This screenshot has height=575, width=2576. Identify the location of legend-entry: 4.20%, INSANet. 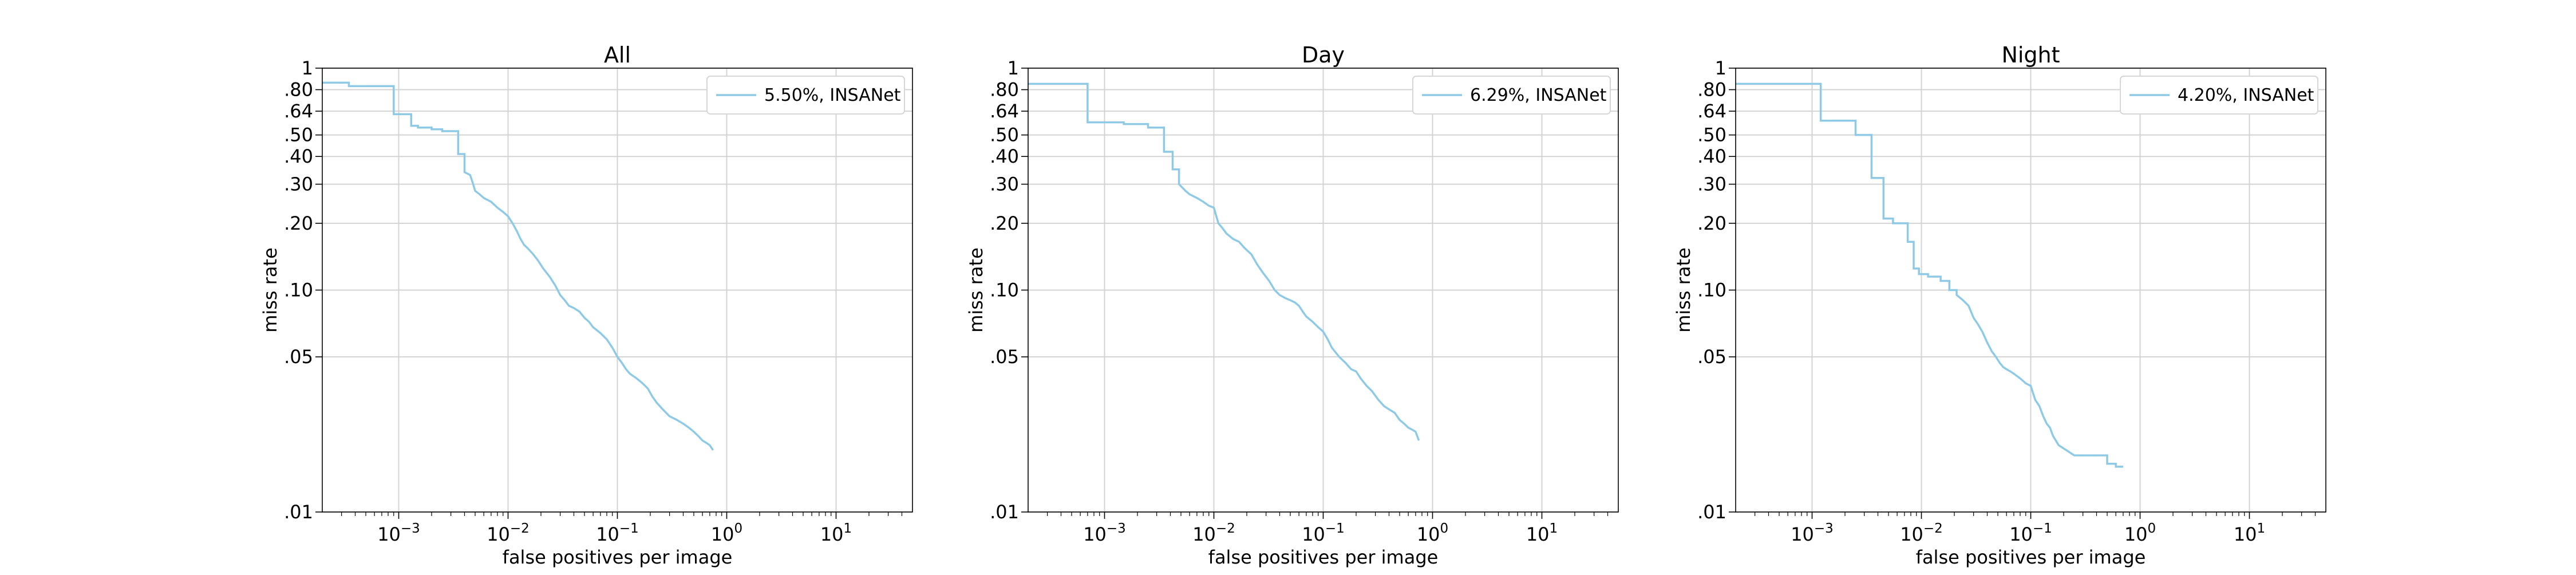
(2246, 95).